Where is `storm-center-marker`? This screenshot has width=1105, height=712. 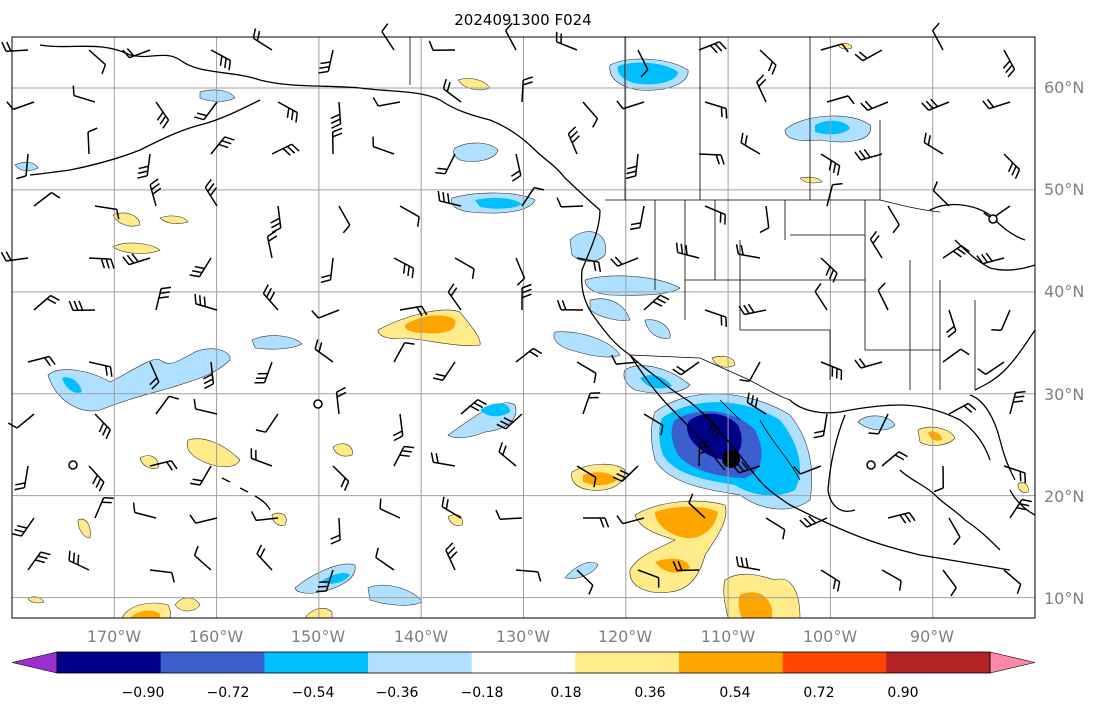 storm-center-marker is located at coordinates (731, 459).